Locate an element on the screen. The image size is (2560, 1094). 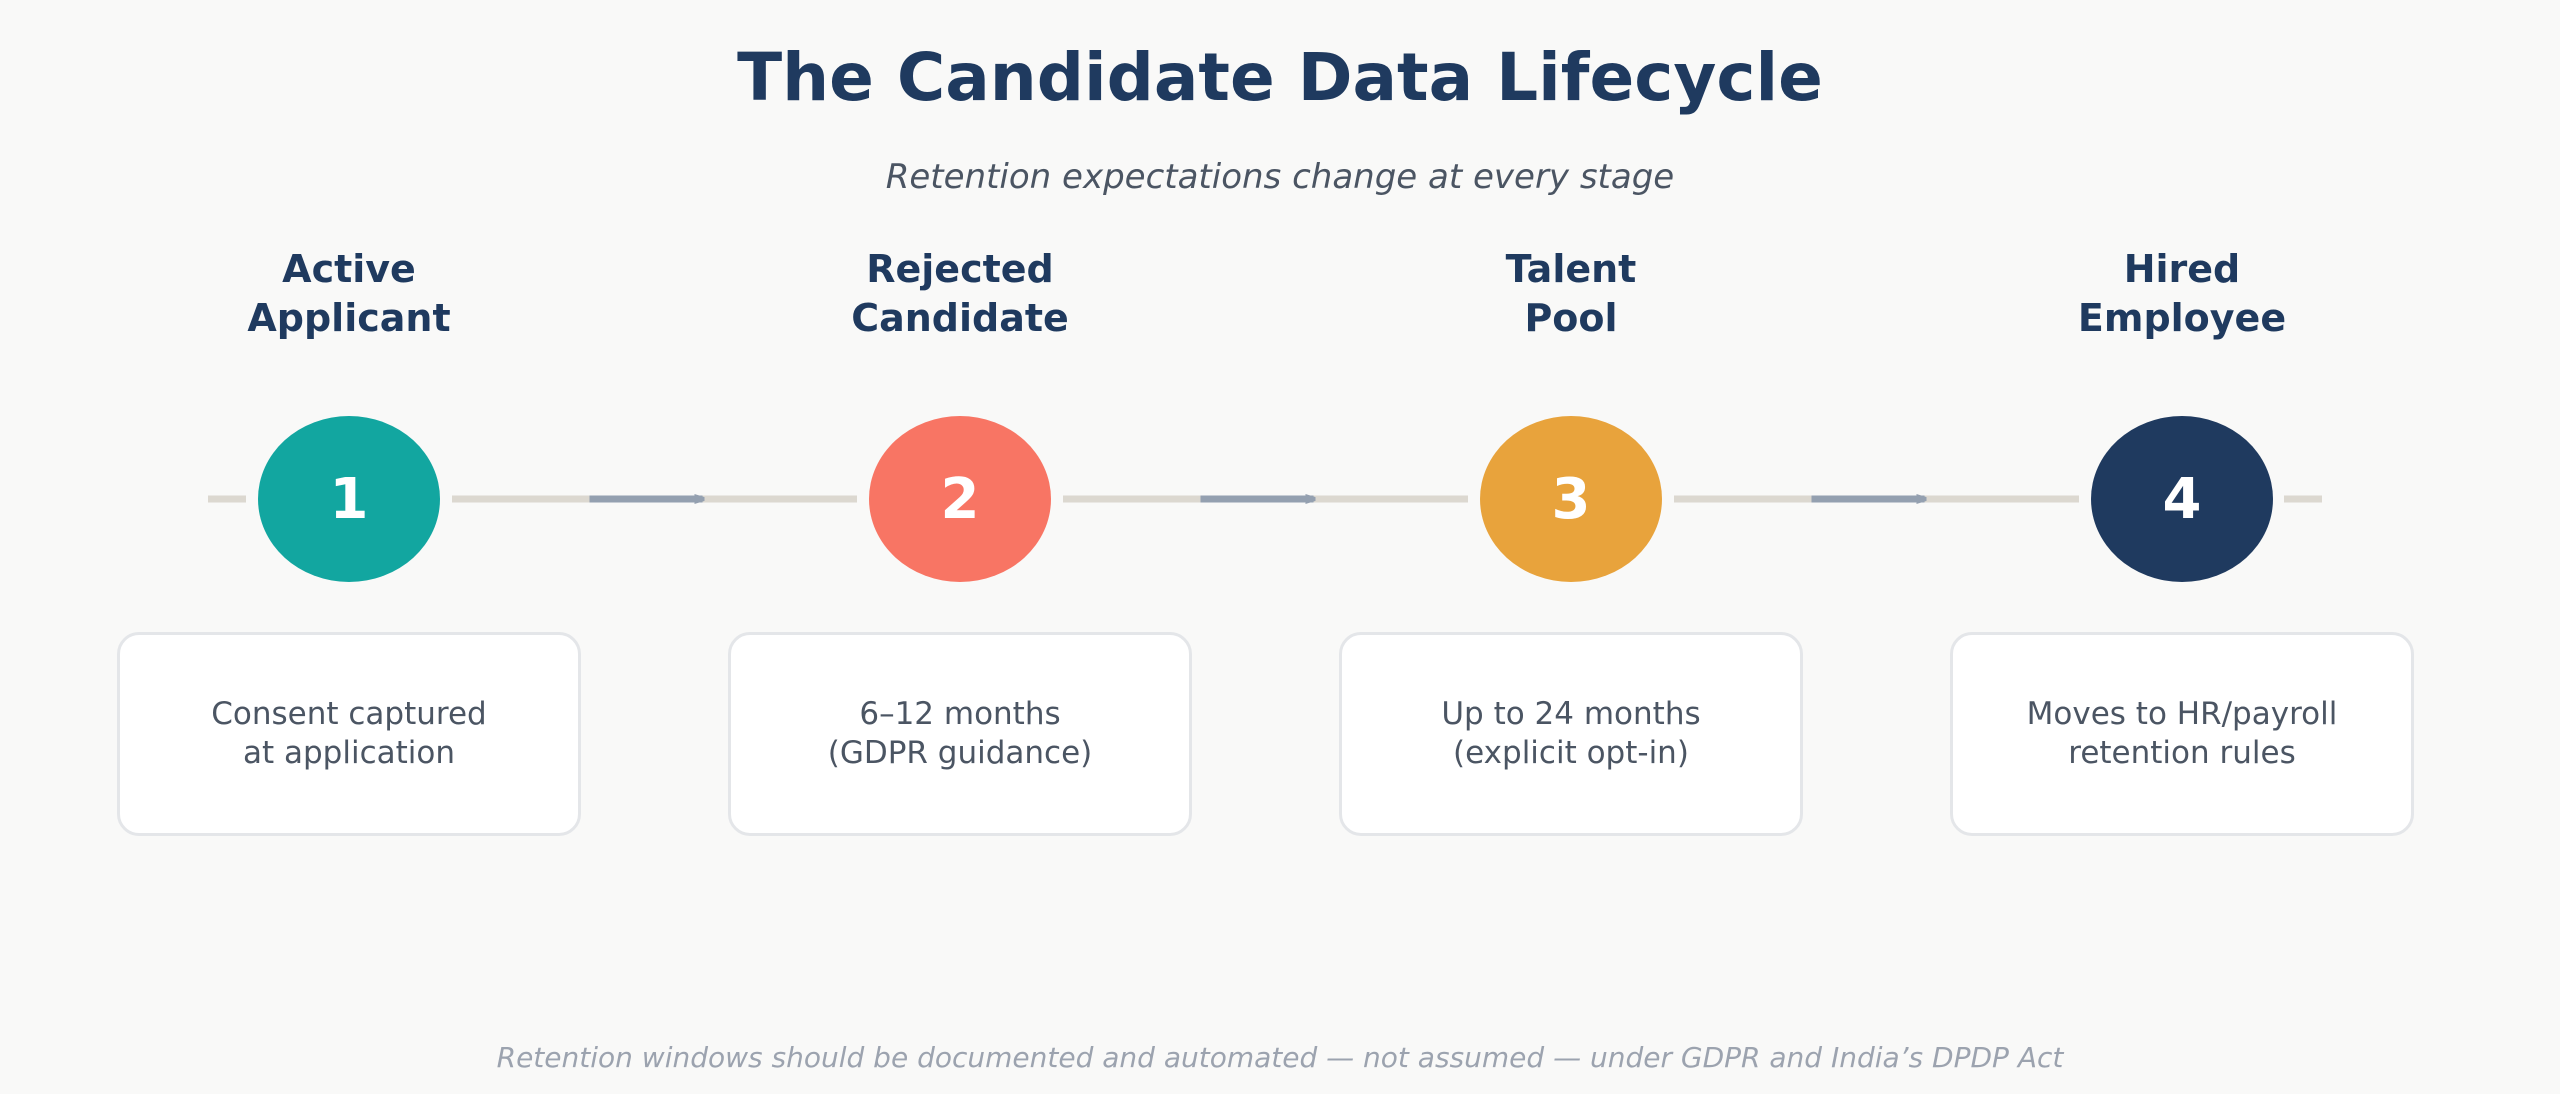
card-text-line: at application is located at coordinates (348, 753).